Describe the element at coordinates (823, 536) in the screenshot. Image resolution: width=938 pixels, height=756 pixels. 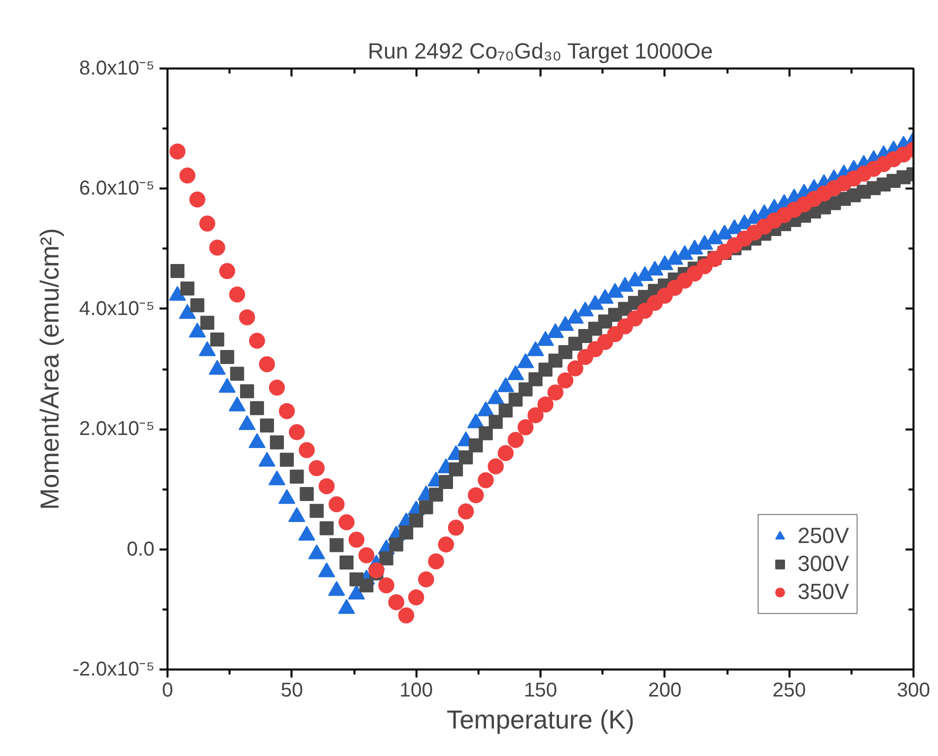
I see `legend-label: 250V` at that location.